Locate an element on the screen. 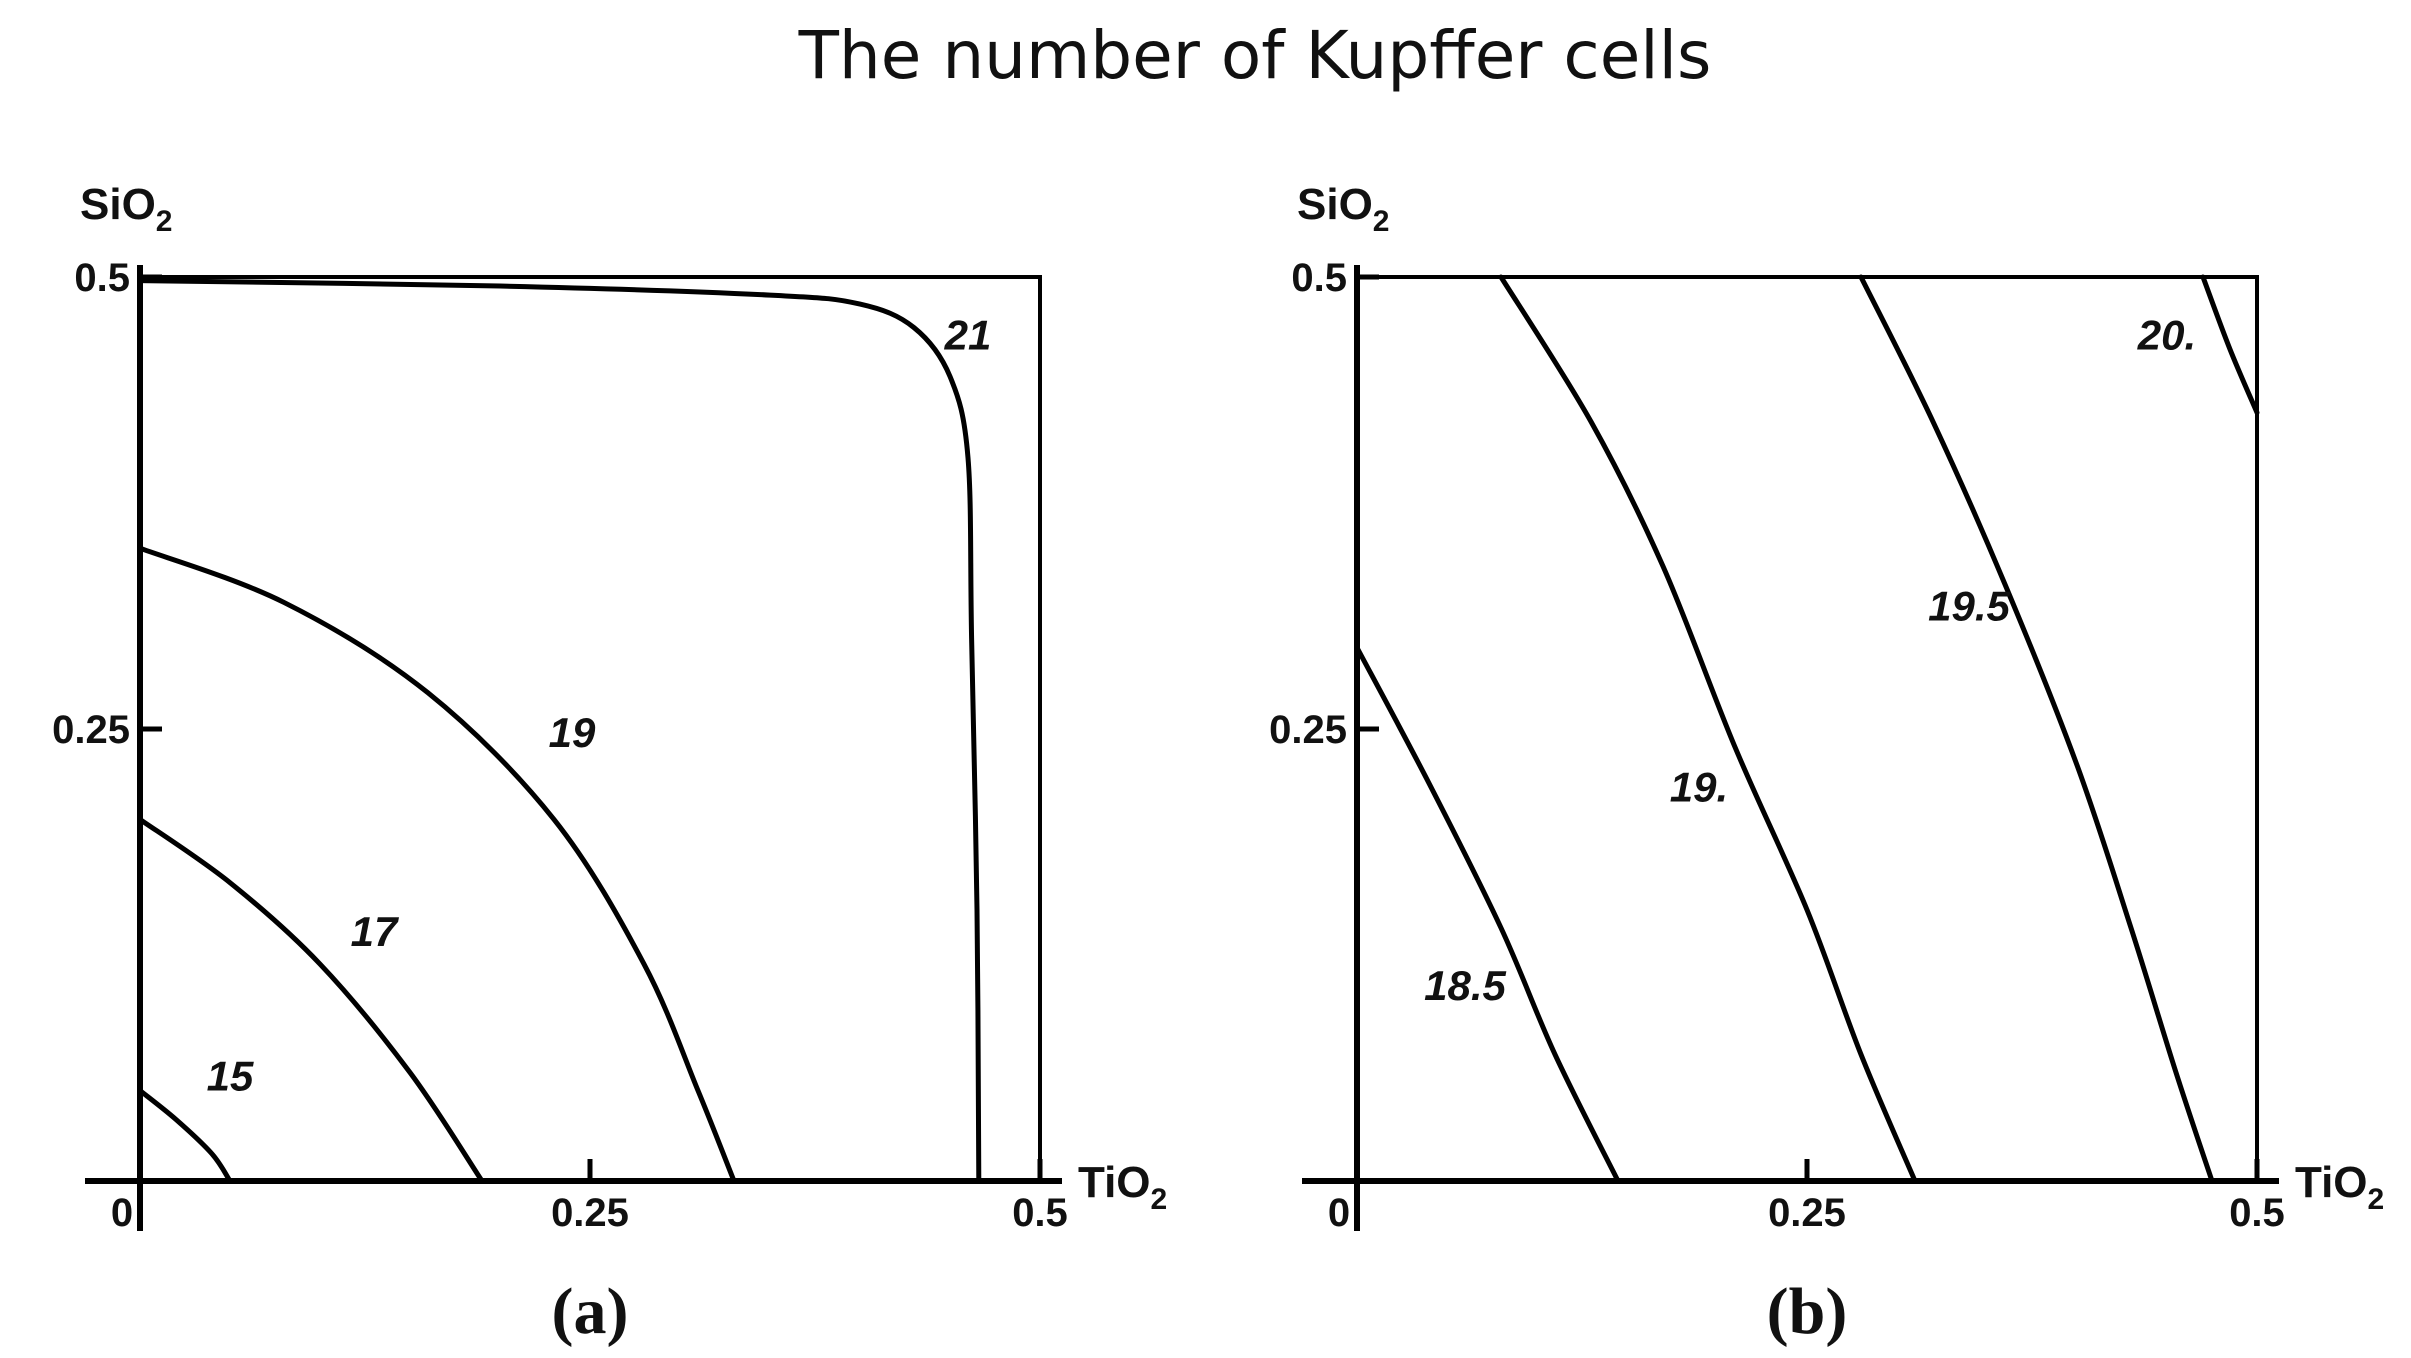  contour-label: 19. is located at coordinates (1699, 786).